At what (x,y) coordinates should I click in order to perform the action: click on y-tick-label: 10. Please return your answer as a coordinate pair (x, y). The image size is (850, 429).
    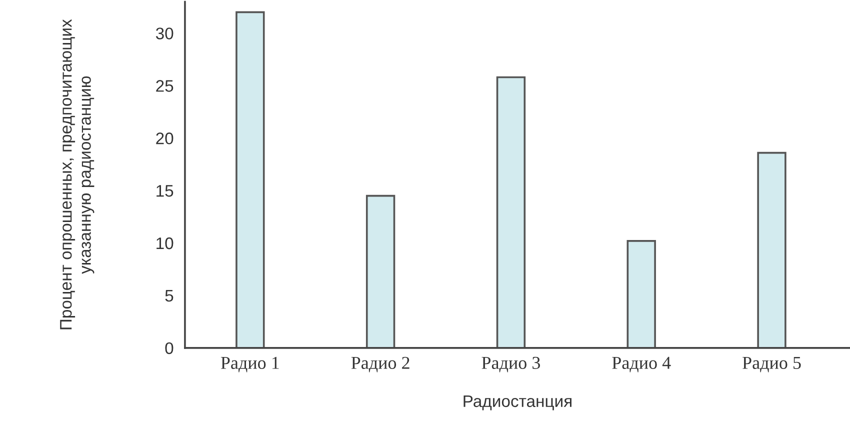
    Looking at the image, I should click on (165, 243).